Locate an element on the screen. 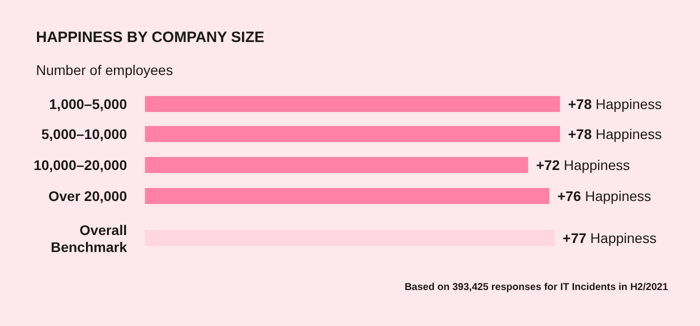  chart-title: HAPPINESS BY COMPANY SIZE is located at coordinates (150, 37).